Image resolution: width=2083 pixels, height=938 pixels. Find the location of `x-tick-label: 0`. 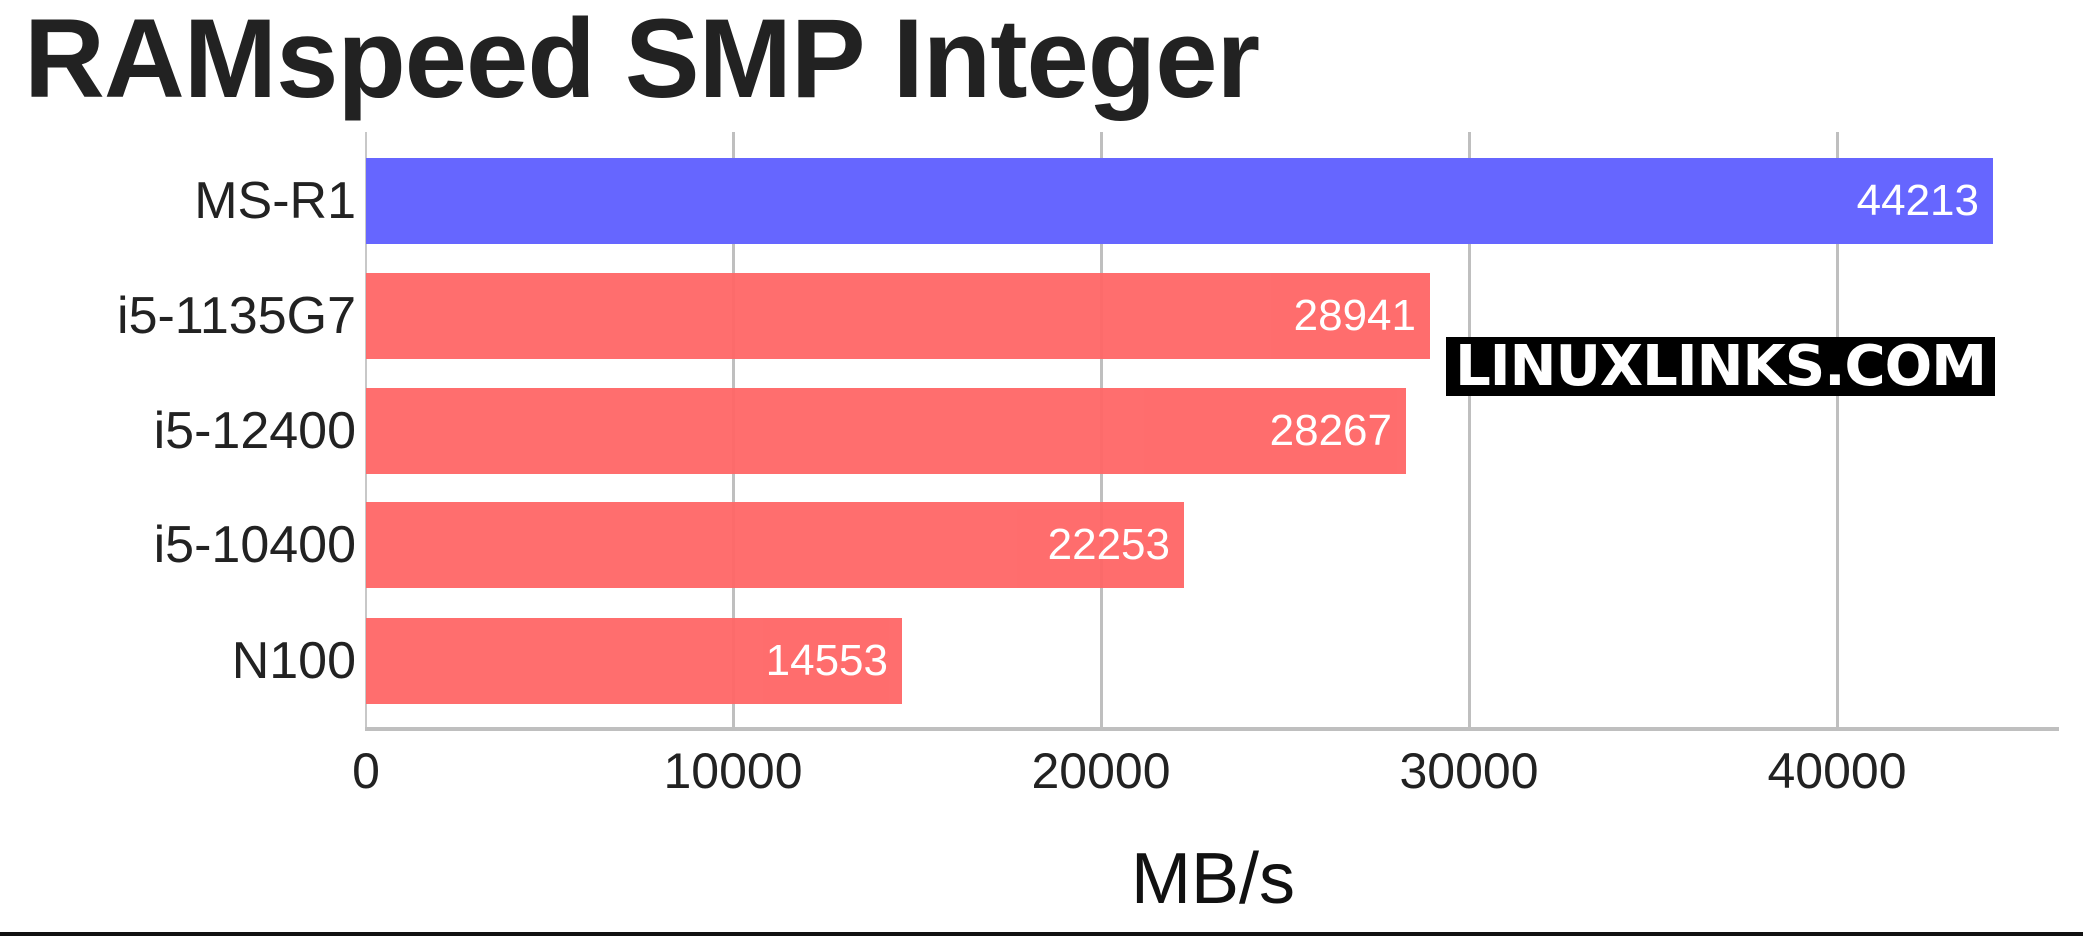

x-tick-label: 0 is located at coordinates (366, 771).